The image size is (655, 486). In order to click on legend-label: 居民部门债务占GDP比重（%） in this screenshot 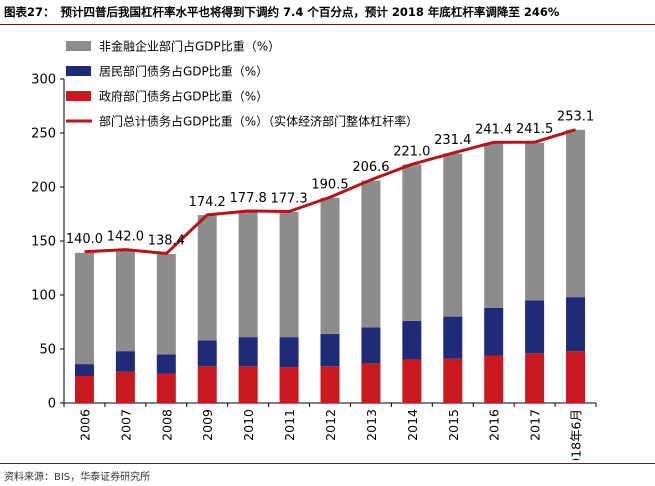, I will do `click(183, 71)`.